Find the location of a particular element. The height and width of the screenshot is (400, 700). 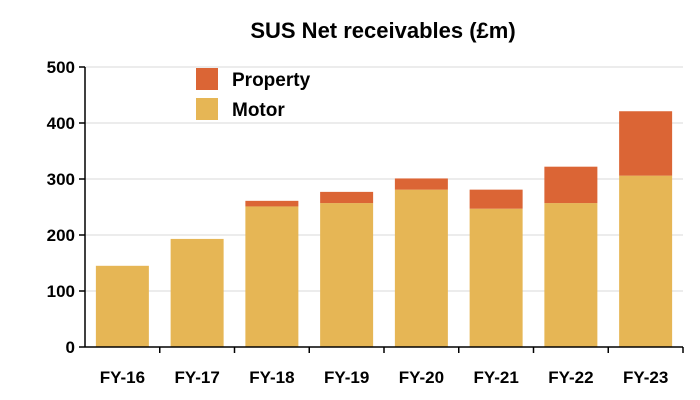

x-tick-label: FY-22 is located at coordinates (570, 377).